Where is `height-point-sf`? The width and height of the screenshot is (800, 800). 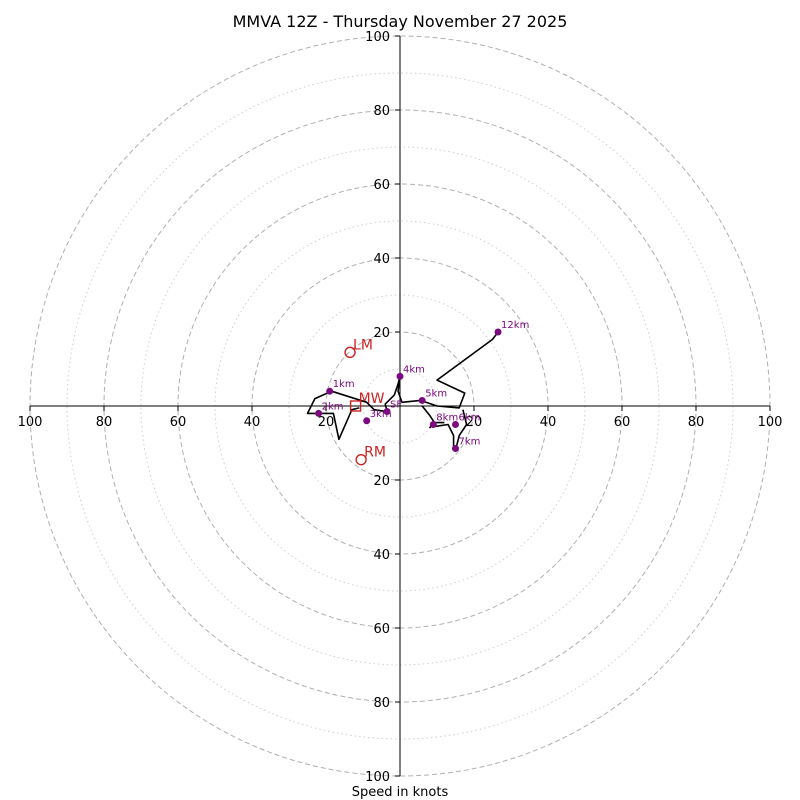 height-point-sf is located at coordinates (387, 412).